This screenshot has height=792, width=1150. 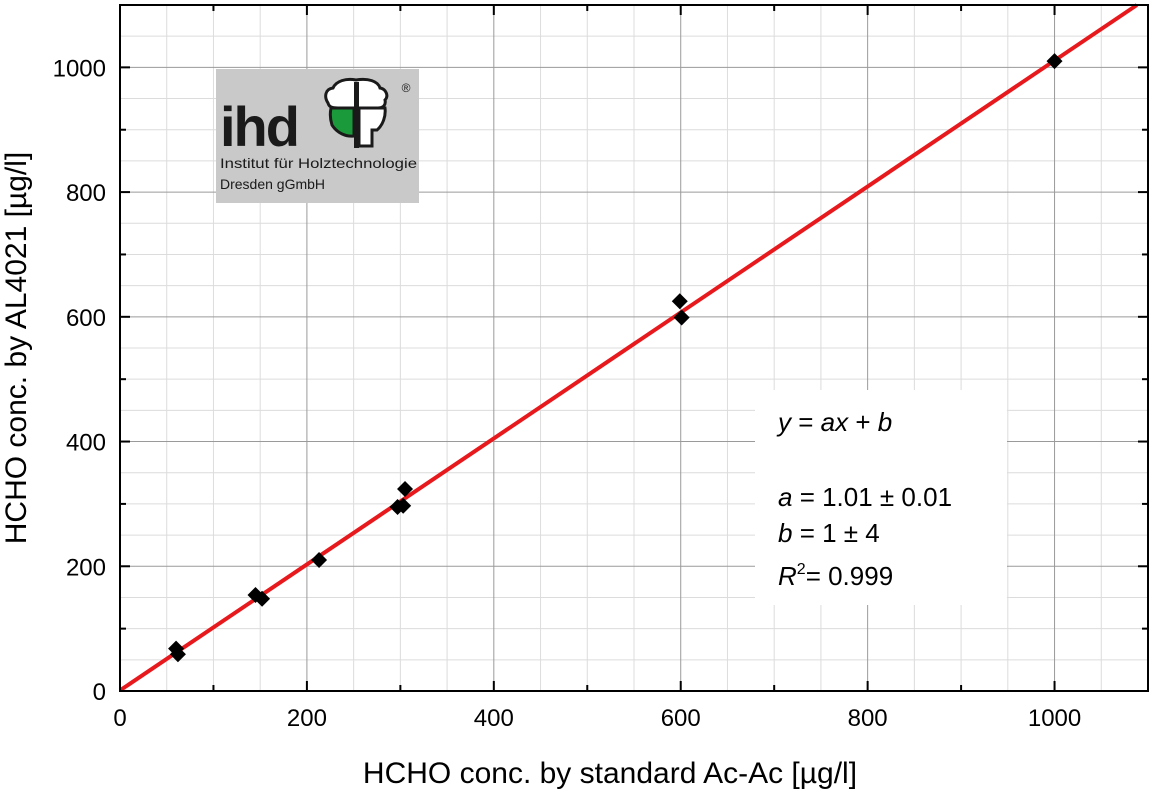 What do you see at coordinates (86, 567) in the screenshot?
I see `y-tick-label: 200` at bounding box center [86, 567].